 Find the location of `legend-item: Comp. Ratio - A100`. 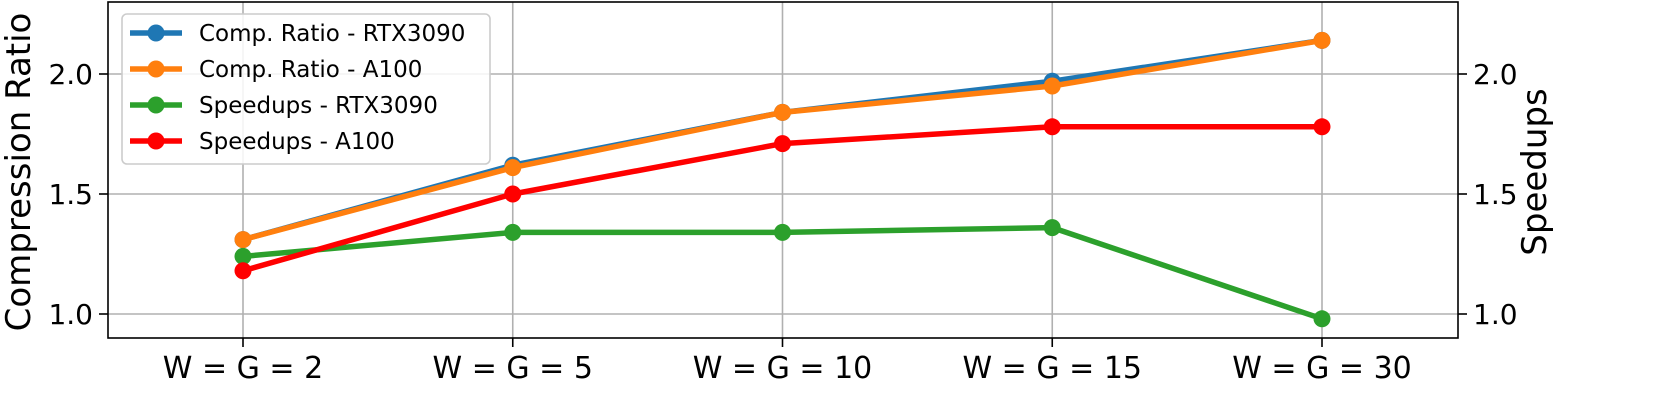

legend-item: Comp. Ratio - A100 is located at coordinates (276, 70).